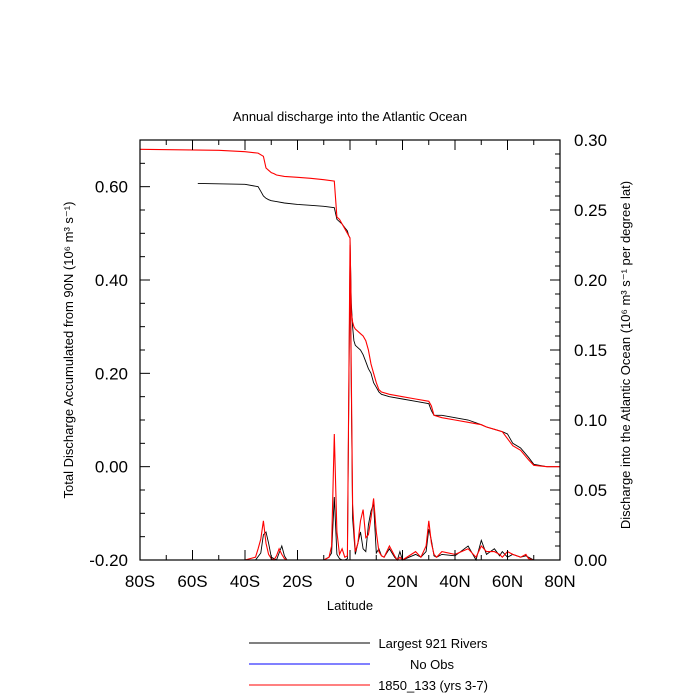 The image size is (700, 700). What do you see at coordinates (432, 664) in the screenshot?
I see `legend-label: No Obs` at bounding box center [432, 664].